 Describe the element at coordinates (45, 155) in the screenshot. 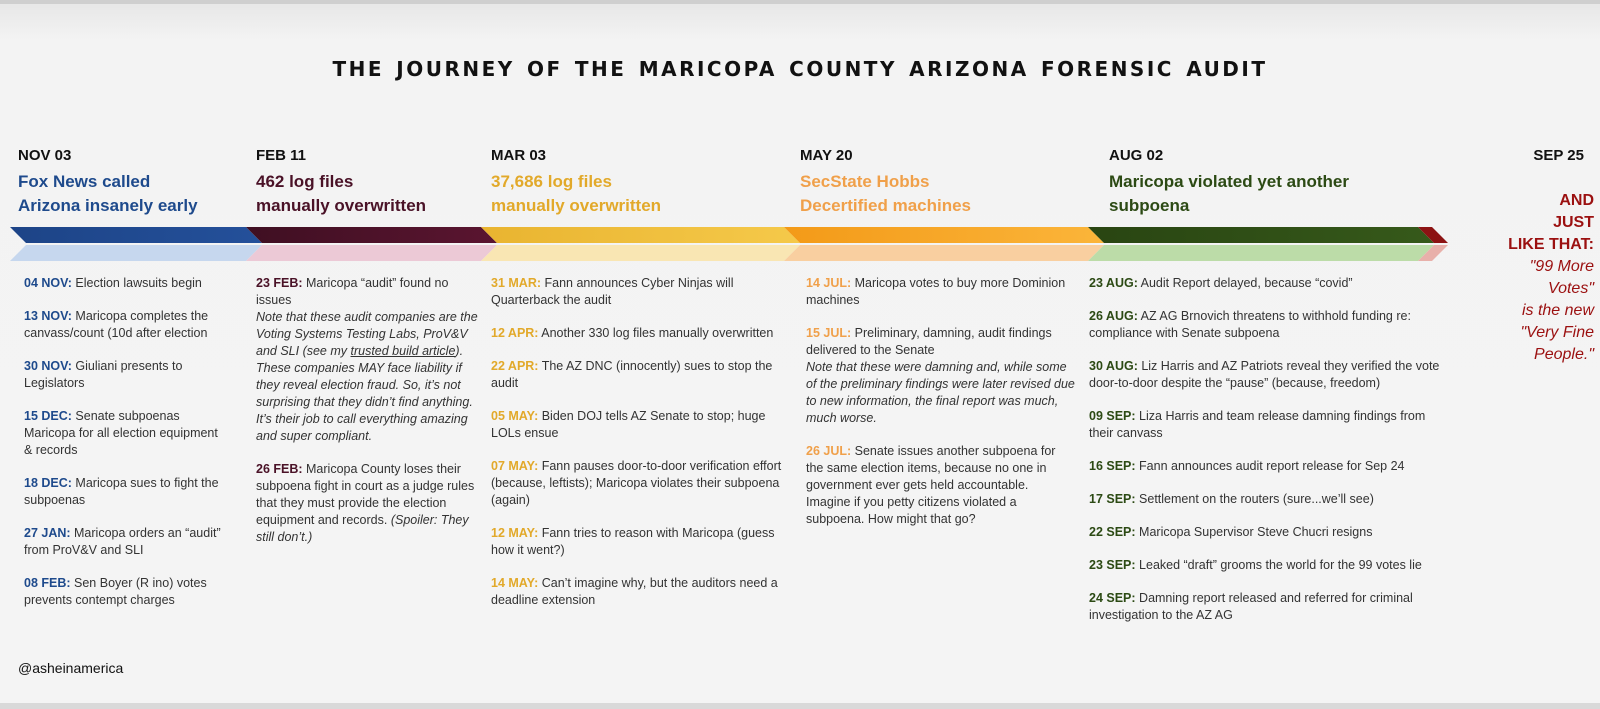

I see `milestone-date: NOV 03` at that location.